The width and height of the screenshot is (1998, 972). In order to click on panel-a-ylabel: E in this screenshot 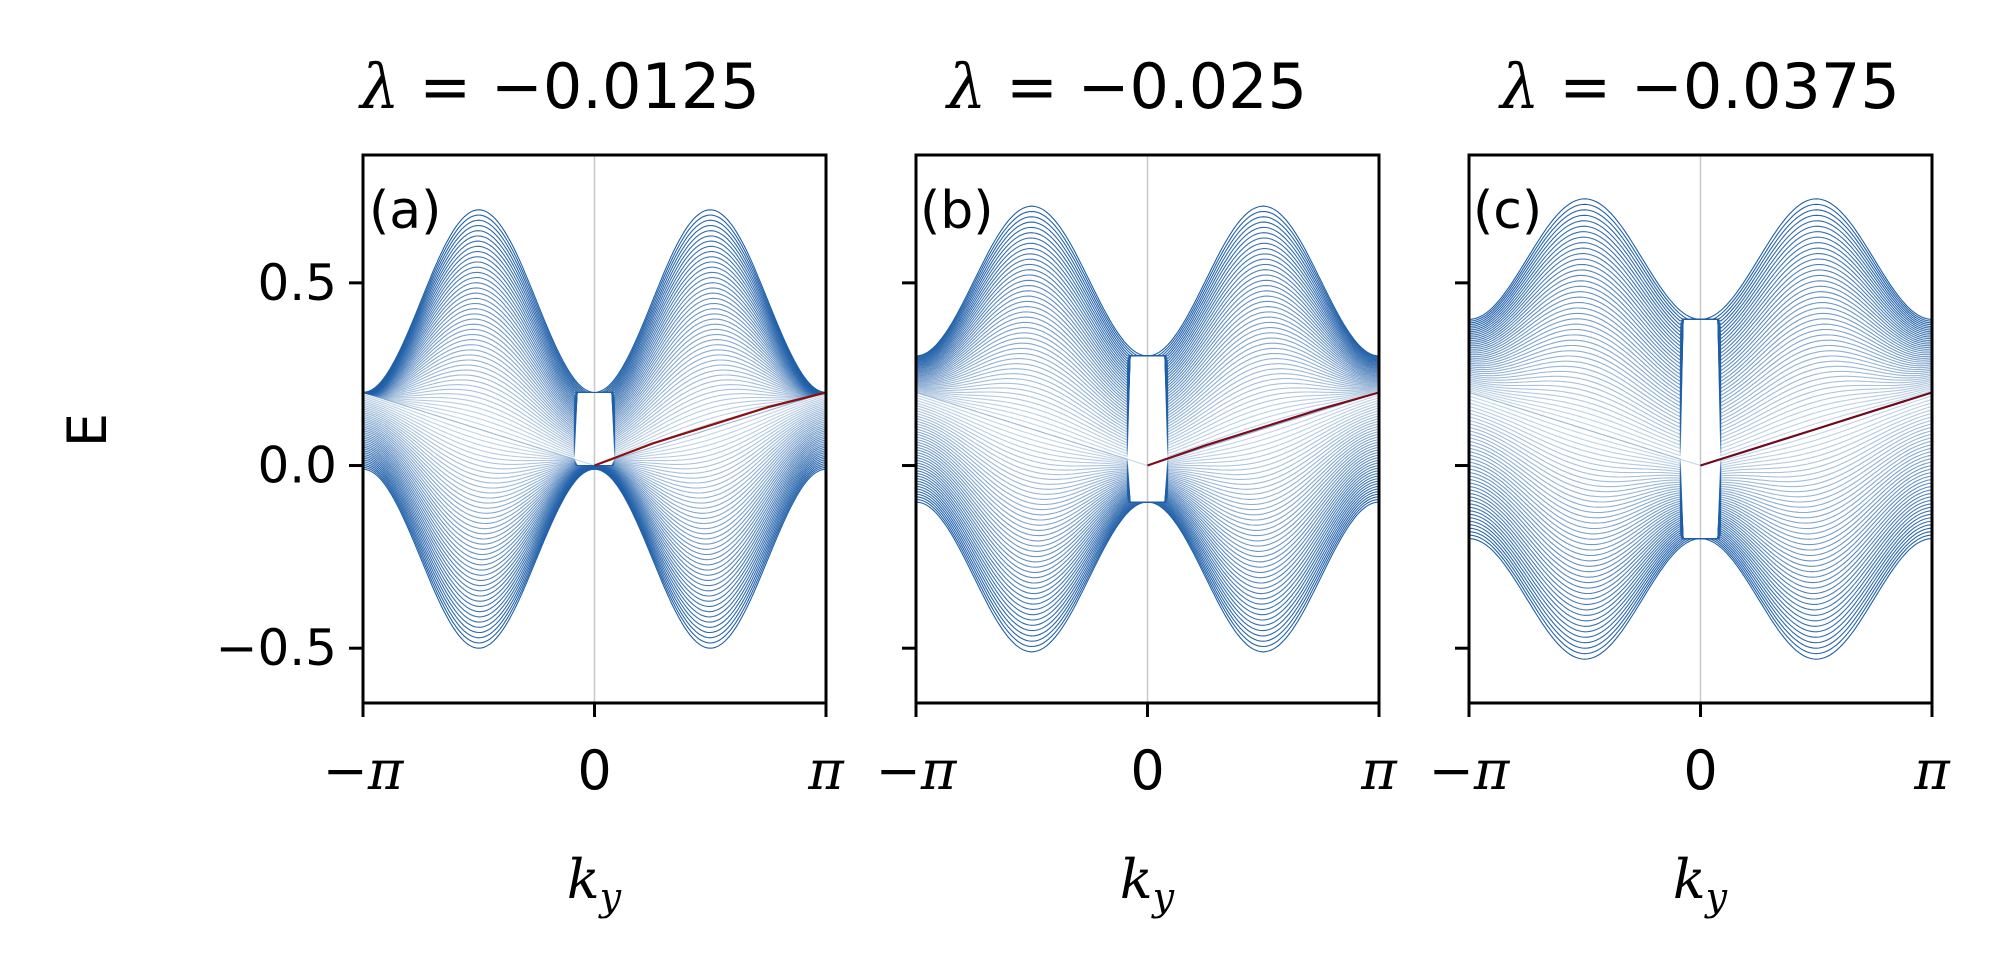, I will do `click(87, 430)`.